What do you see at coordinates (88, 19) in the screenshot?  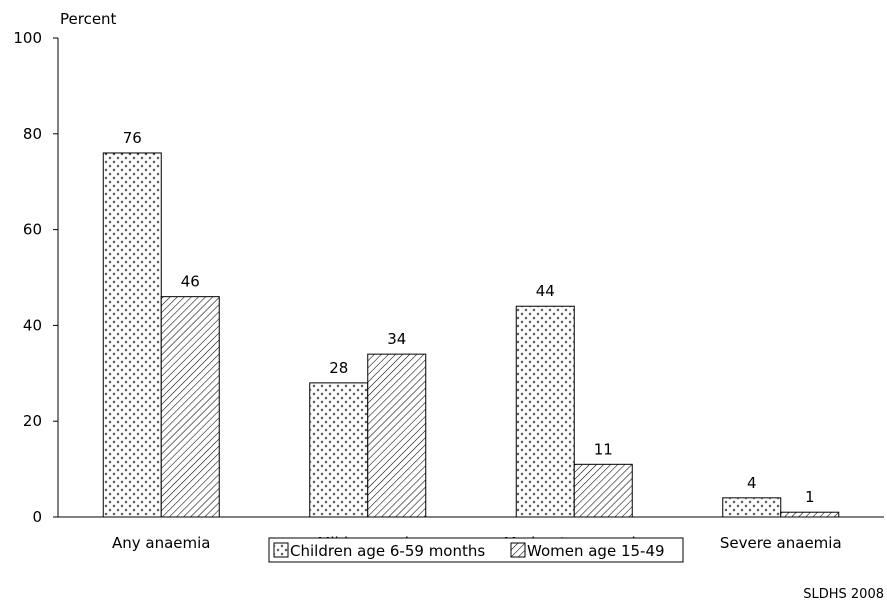 I see `y-axis-title: Percent` at bounding box center [88, 19].